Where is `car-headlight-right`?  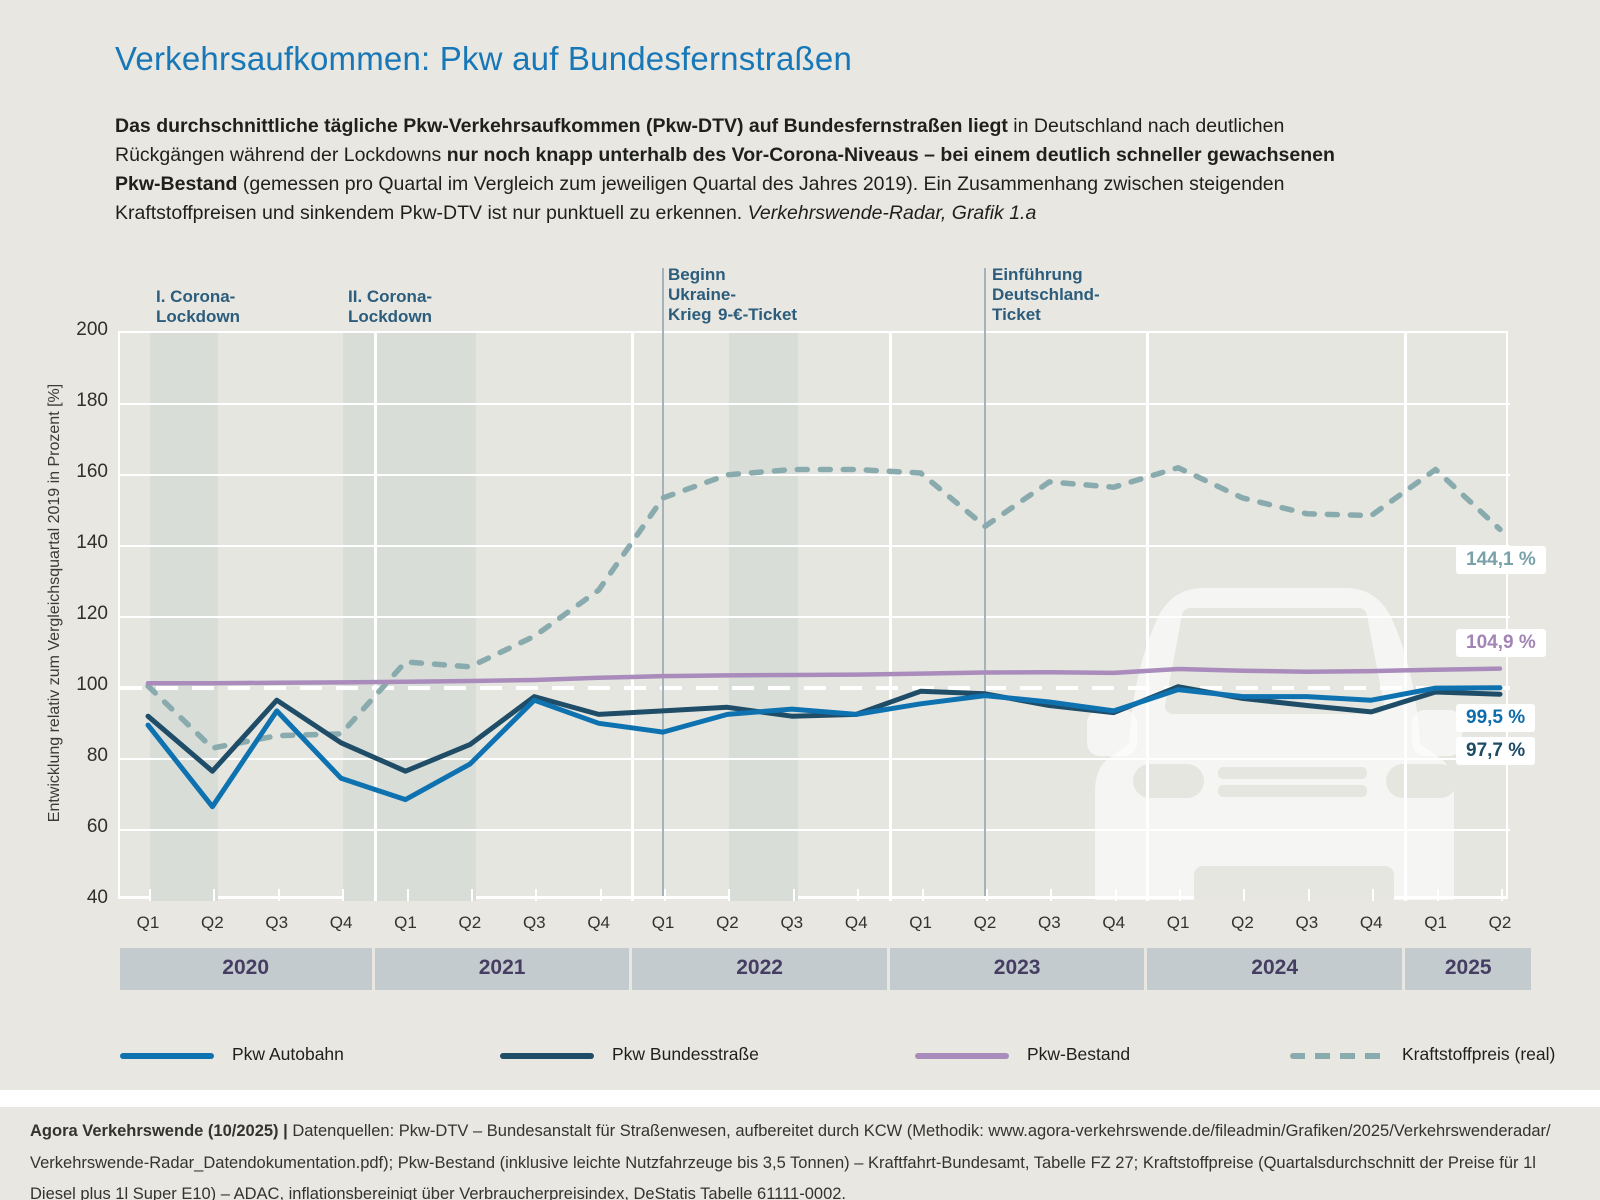
car-headlight-right is located at coordinates (1421, 781).